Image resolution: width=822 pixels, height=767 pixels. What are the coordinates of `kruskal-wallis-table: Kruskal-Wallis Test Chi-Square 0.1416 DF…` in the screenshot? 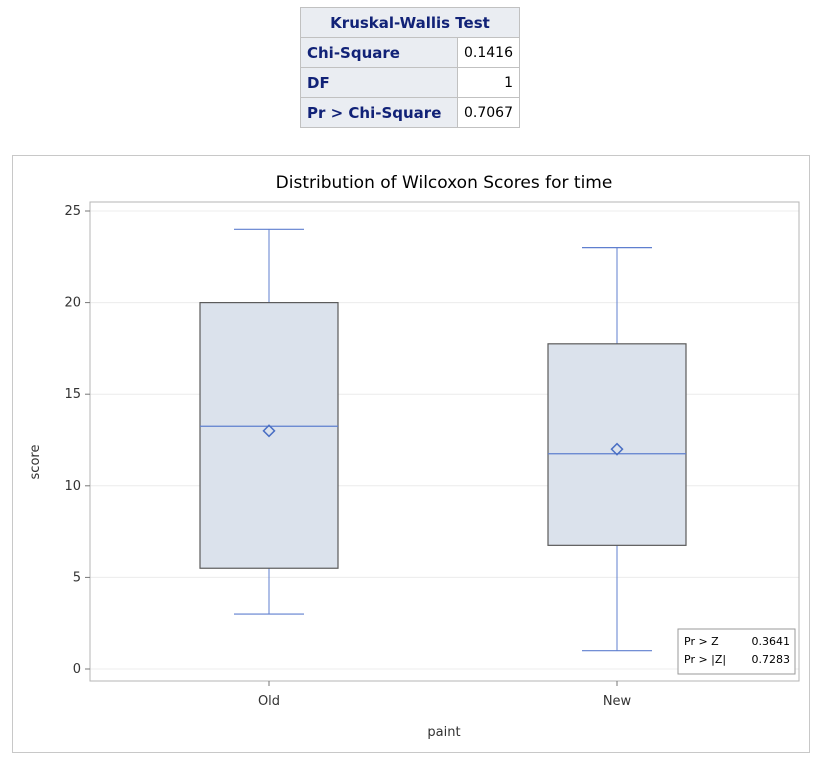 It's located at (410, 67).